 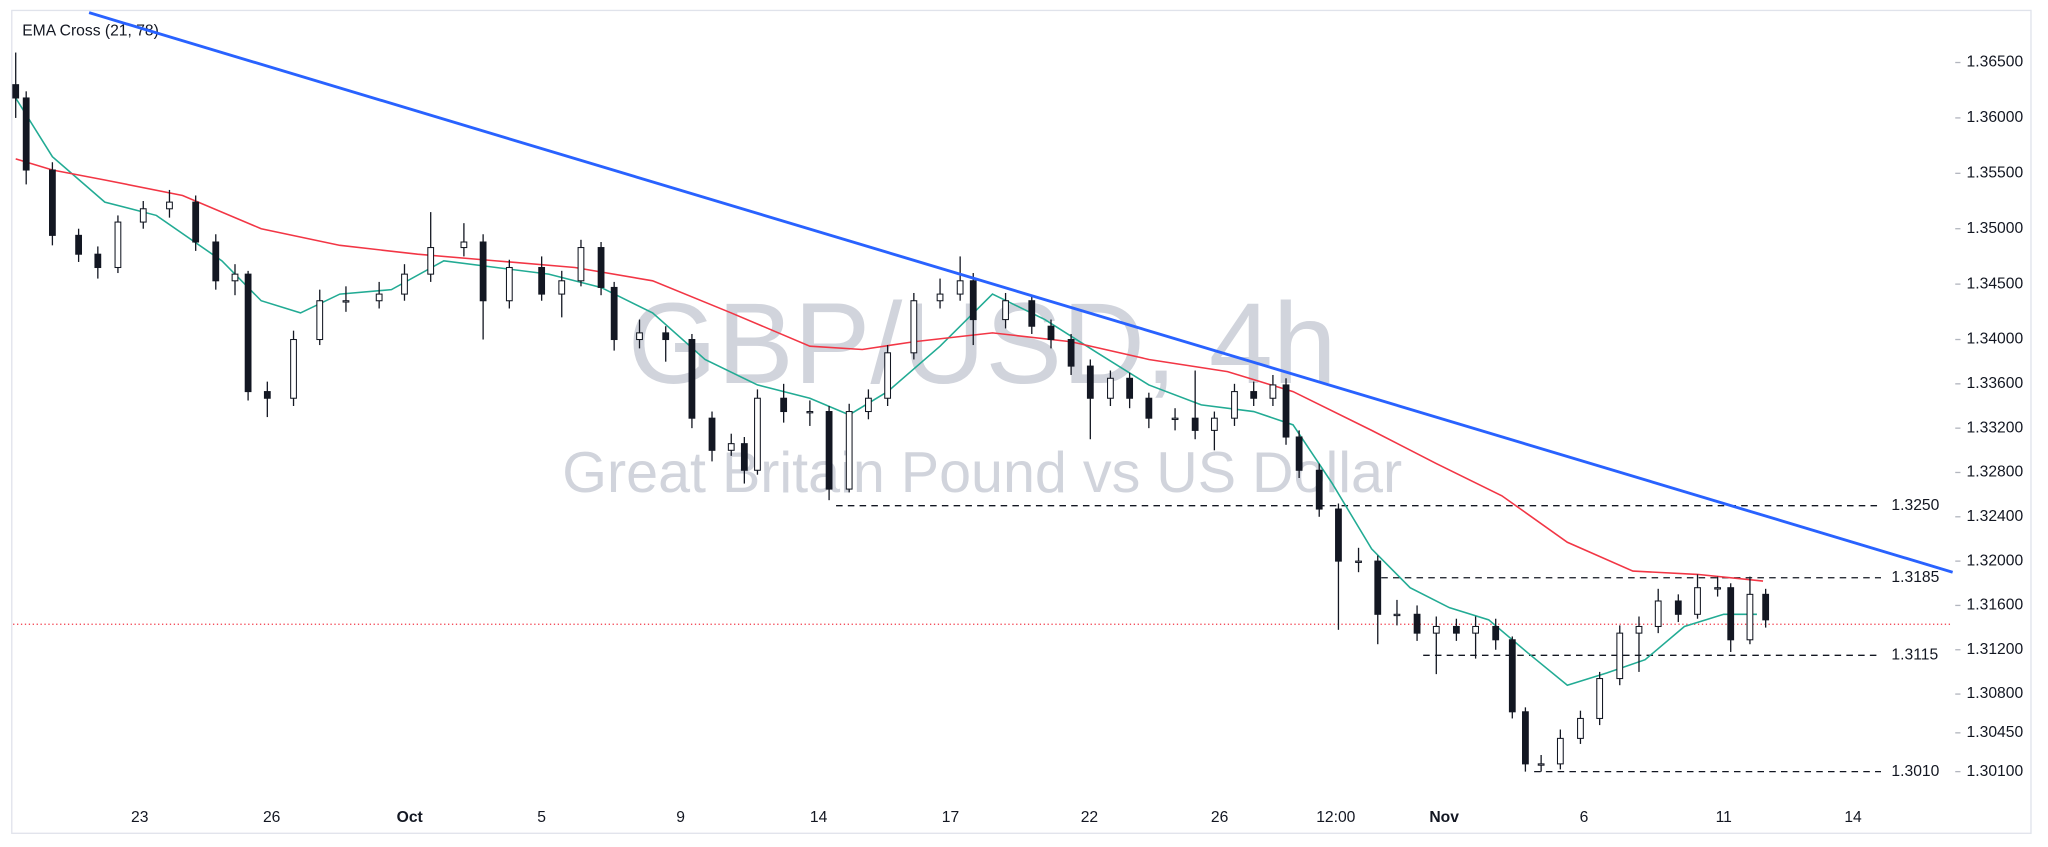 What do you see at coordinates (1915, 771) in the screenshot?
I see `level-label: 1.3010` at bounding box center [1915, 771].